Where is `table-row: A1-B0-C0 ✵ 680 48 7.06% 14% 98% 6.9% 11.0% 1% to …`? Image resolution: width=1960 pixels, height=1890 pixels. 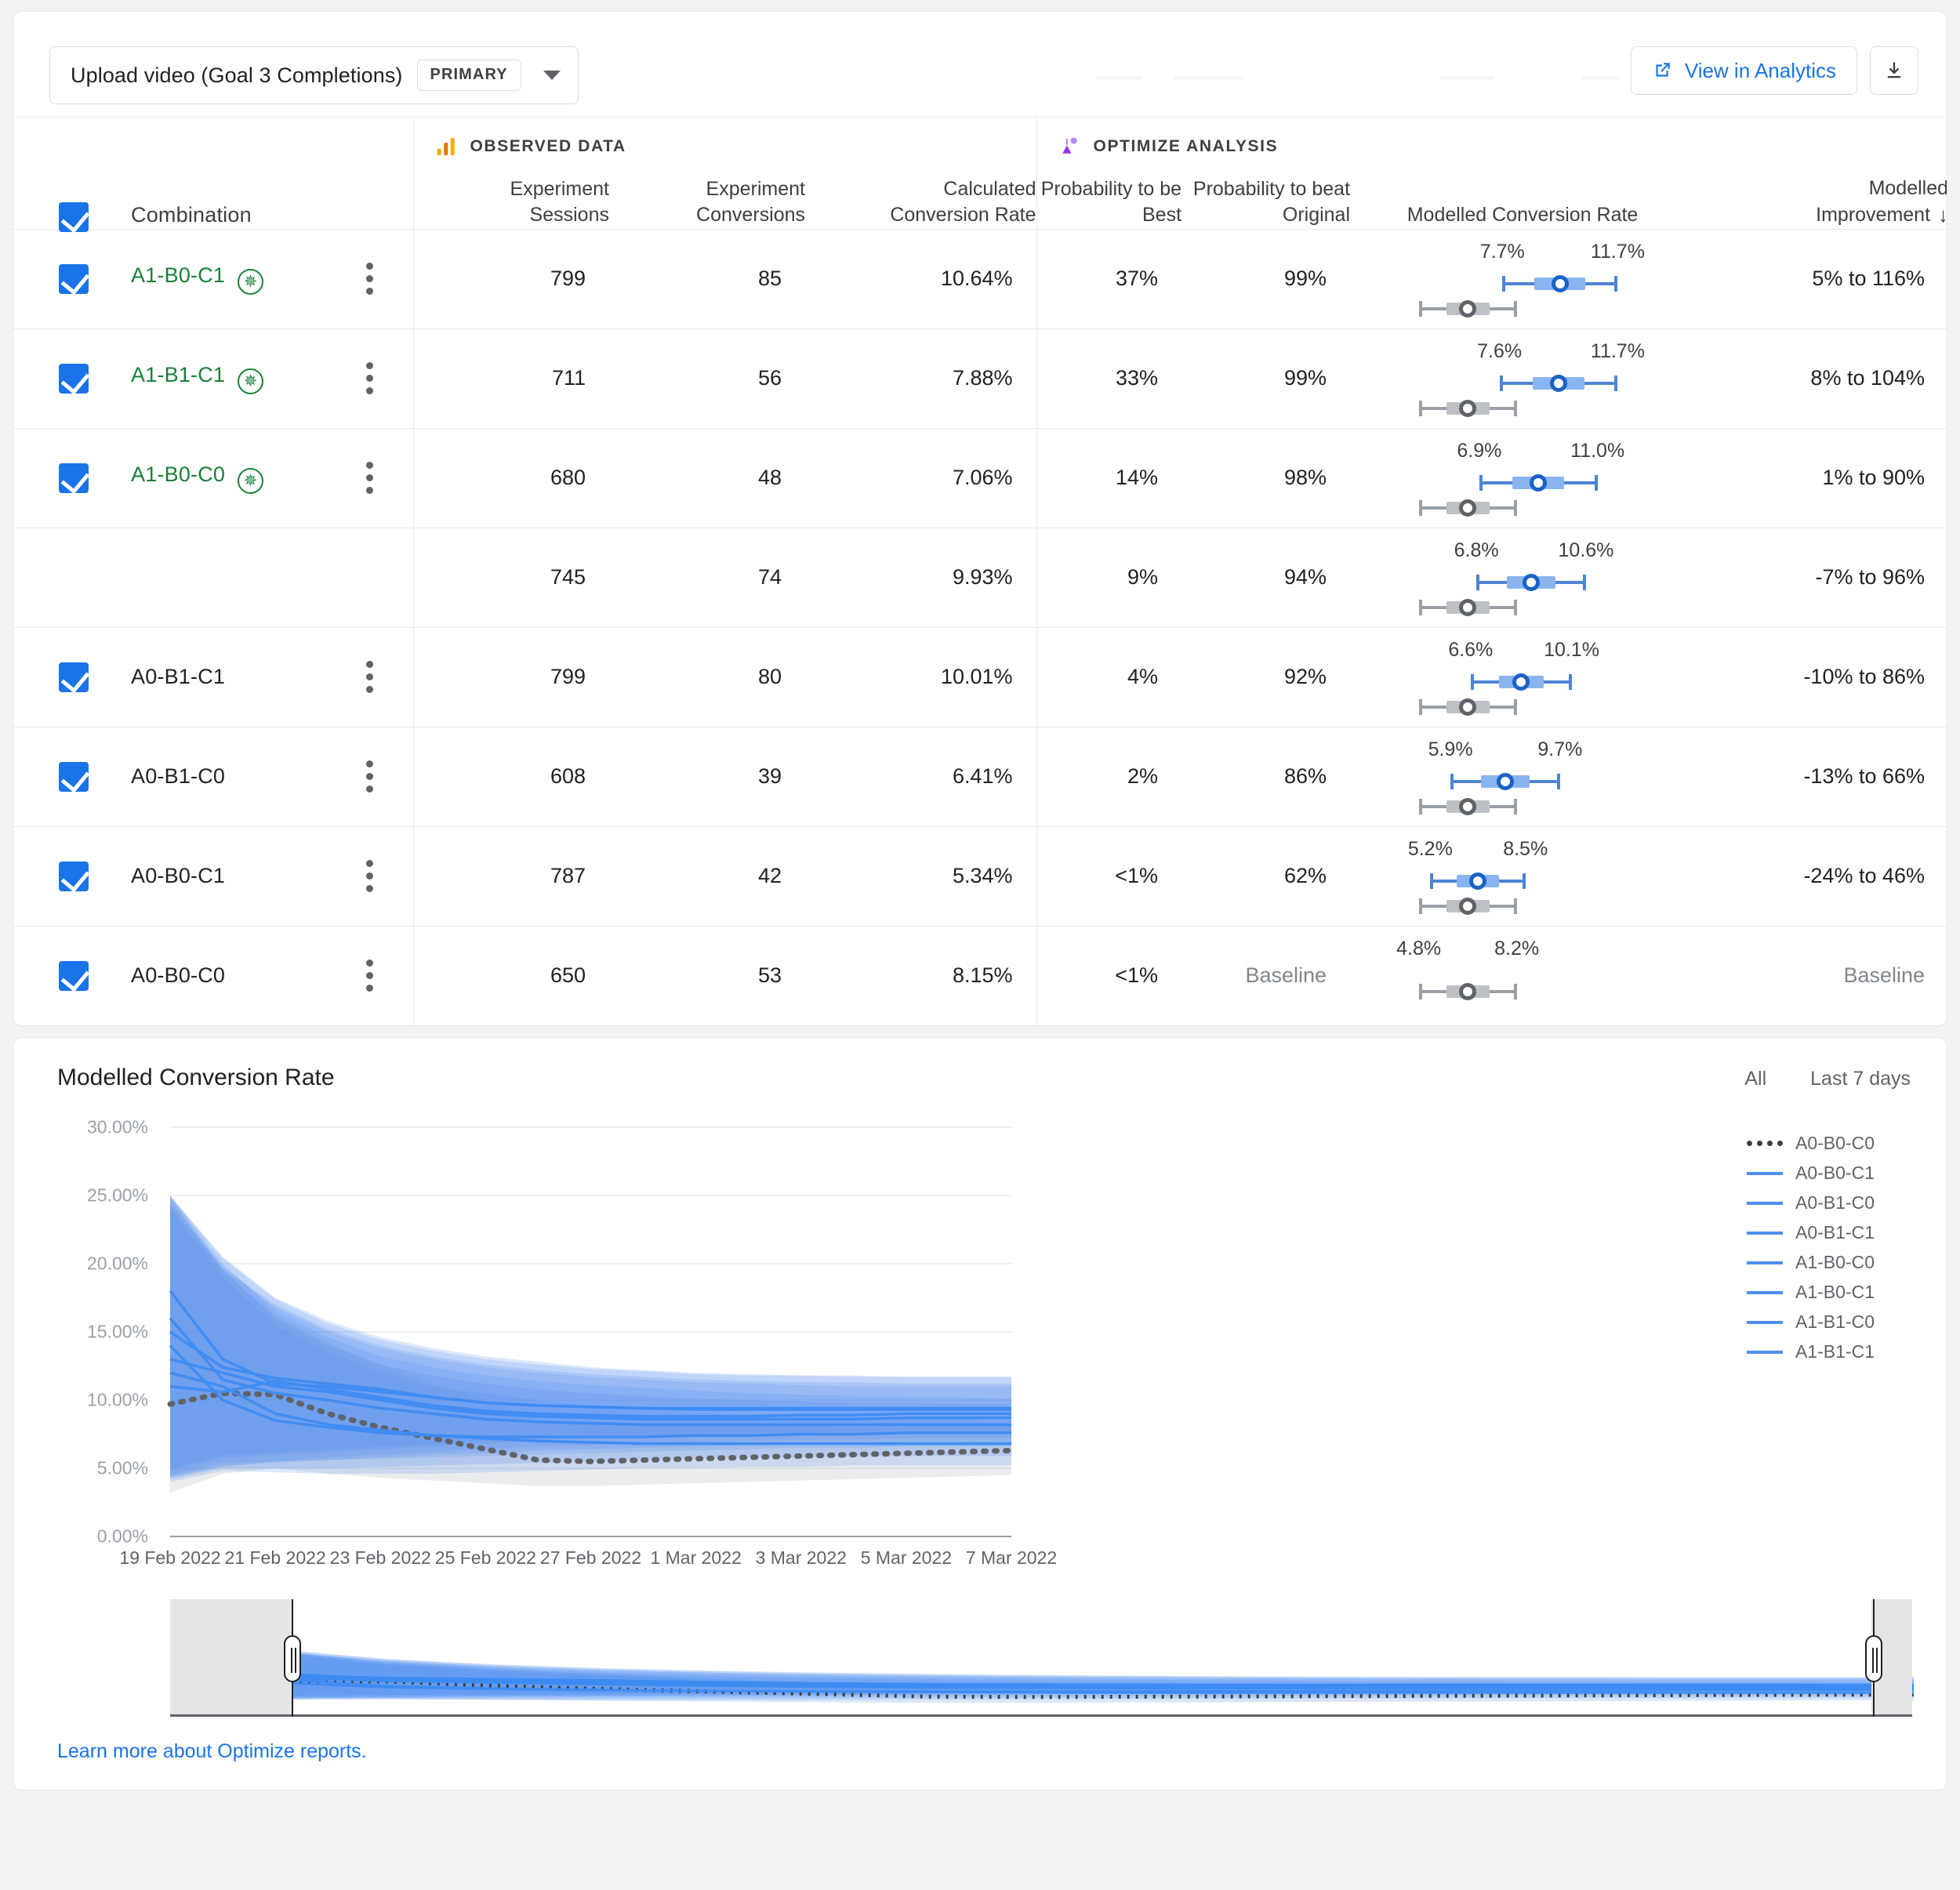
table-row: A1-B0-C0 ✵ 680 48 7.06% 14% 98% 6.9% 11.0% 1% to … is located at coordinates (980, 478).